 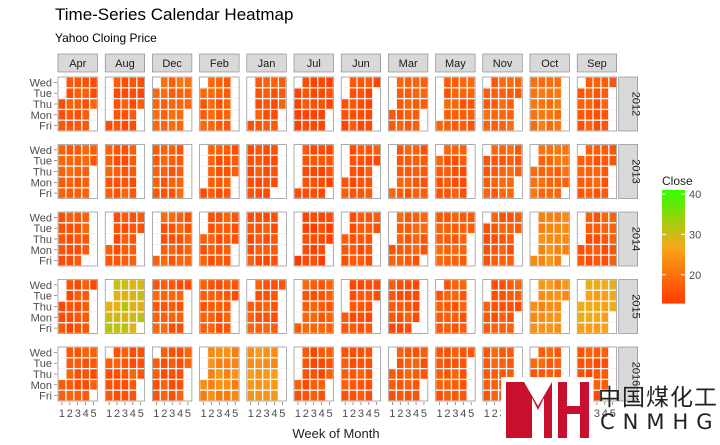 What do you see at coordinates (314, 64) in the screenshot?
I see `month-strip-label: Jul` at bounding box center [314, 64].